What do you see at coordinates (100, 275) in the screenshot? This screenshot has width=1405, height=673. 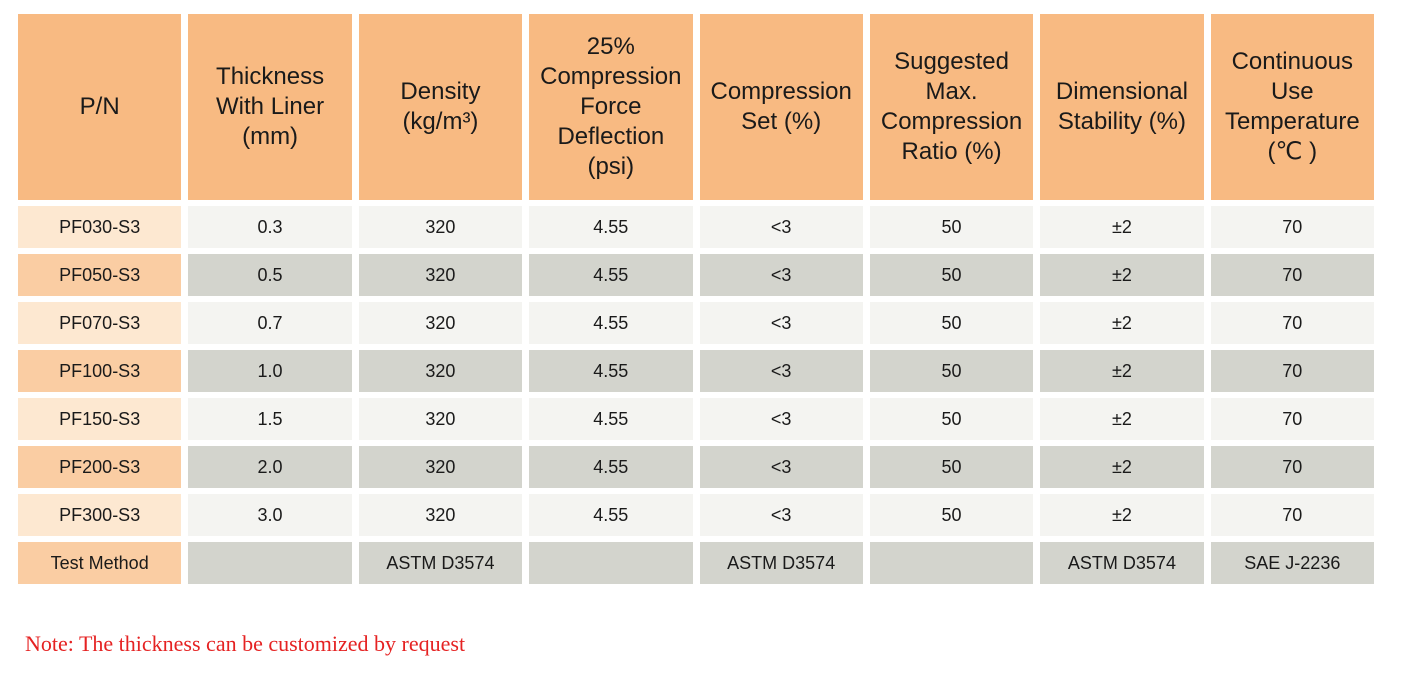 I see `pn-cell: PF050-S3` at bounding box center [100, 275].